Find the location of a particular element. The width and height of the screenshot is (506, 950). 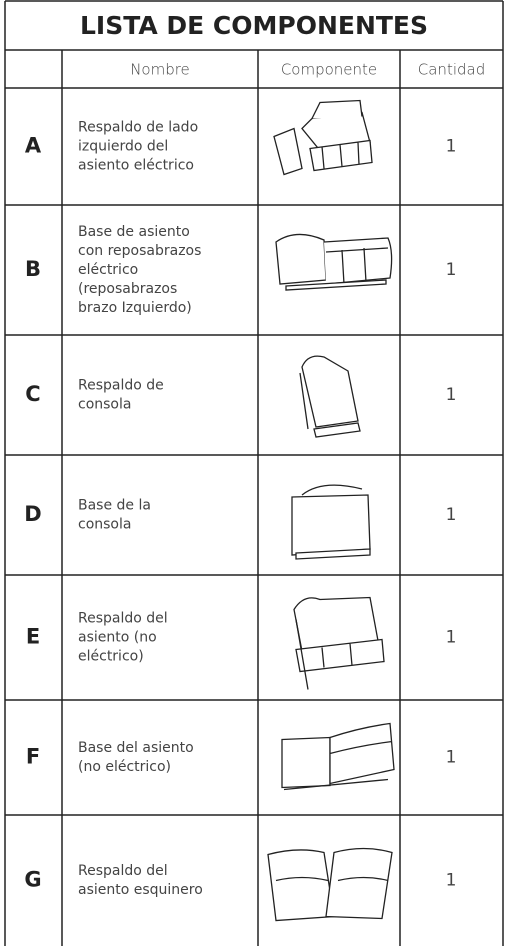

component-name: Base de asiento is located at coordinates (134, 232).